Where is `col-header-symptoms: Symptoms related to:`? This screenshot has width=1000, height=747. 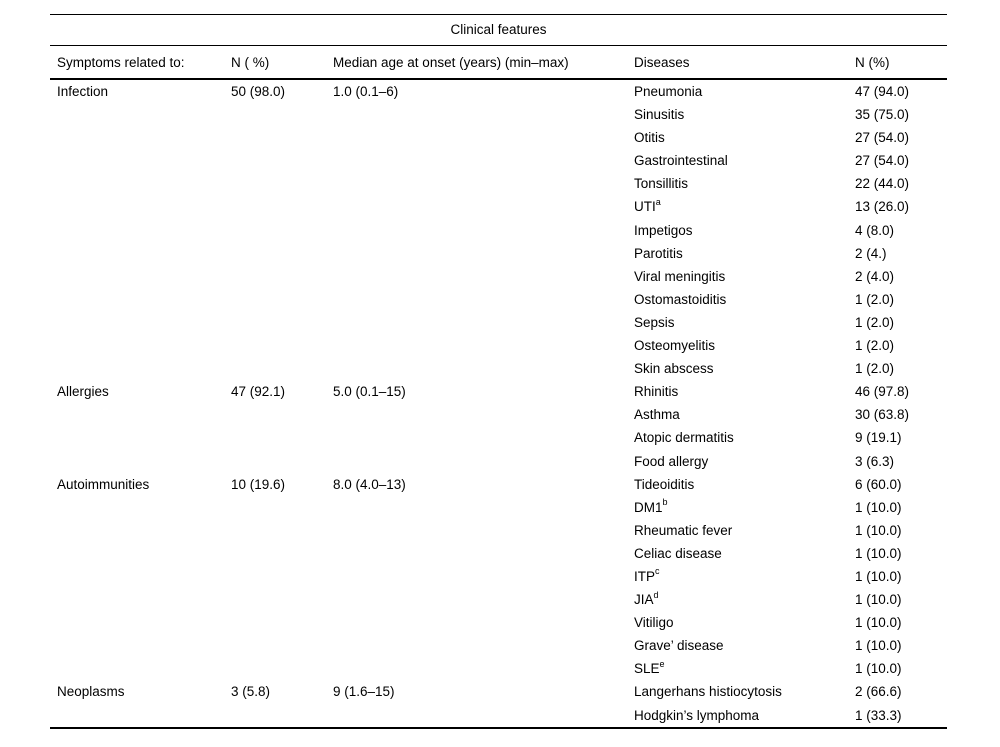 col-header-symptoms: Symptoms related to: is located at coordinates (137, 63).